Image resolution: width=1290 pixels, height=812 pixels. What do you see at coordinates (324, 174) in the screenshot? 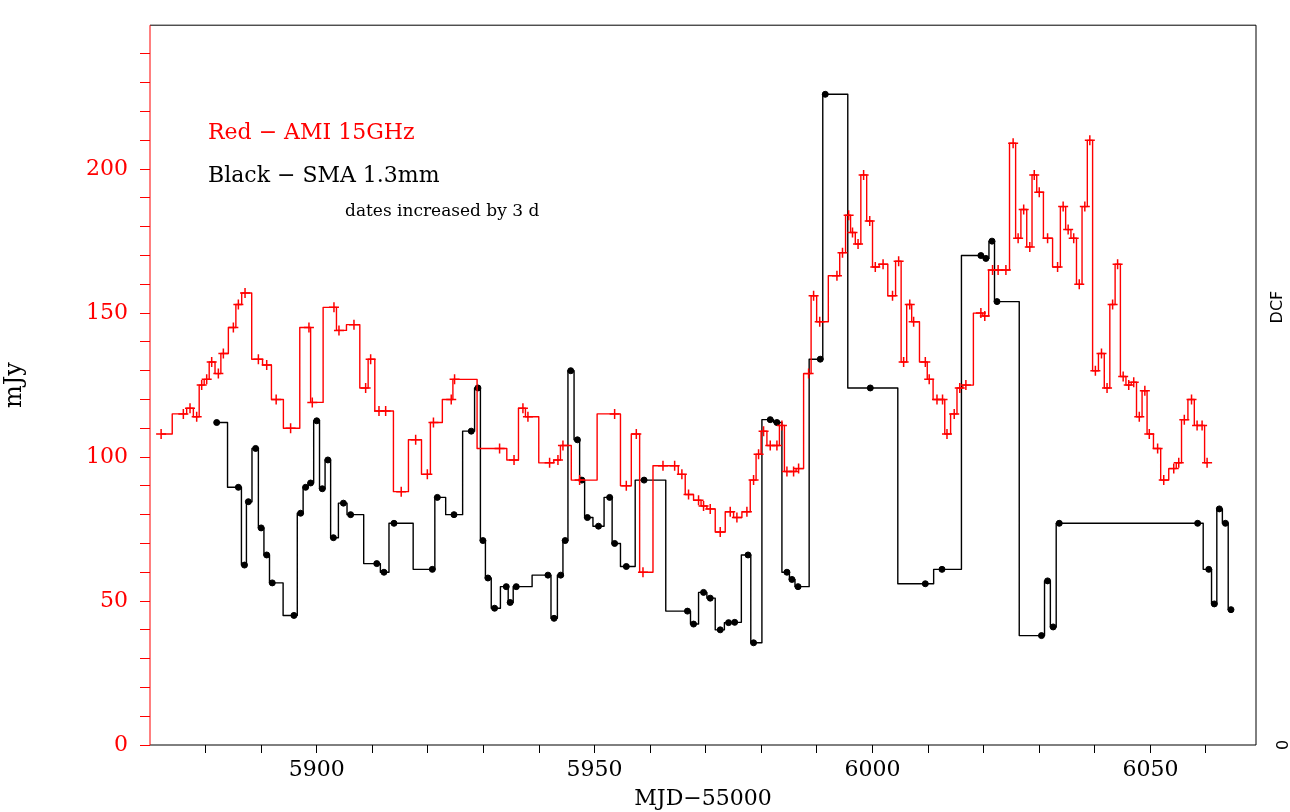
I see `text: Black − SMA 1.3mm` at bounding box center [324, 174].